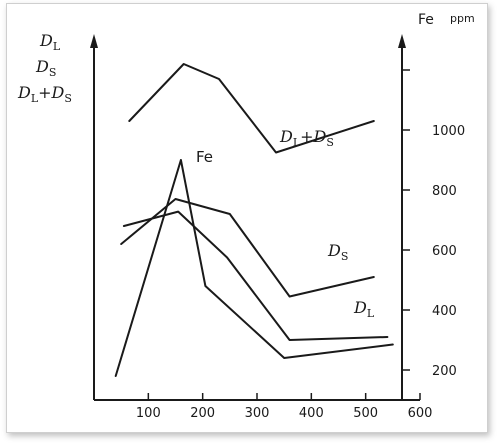  Describe the element at coordinates (202, 413) in the screenshot. I see `x-tick-label: 200` at that location.